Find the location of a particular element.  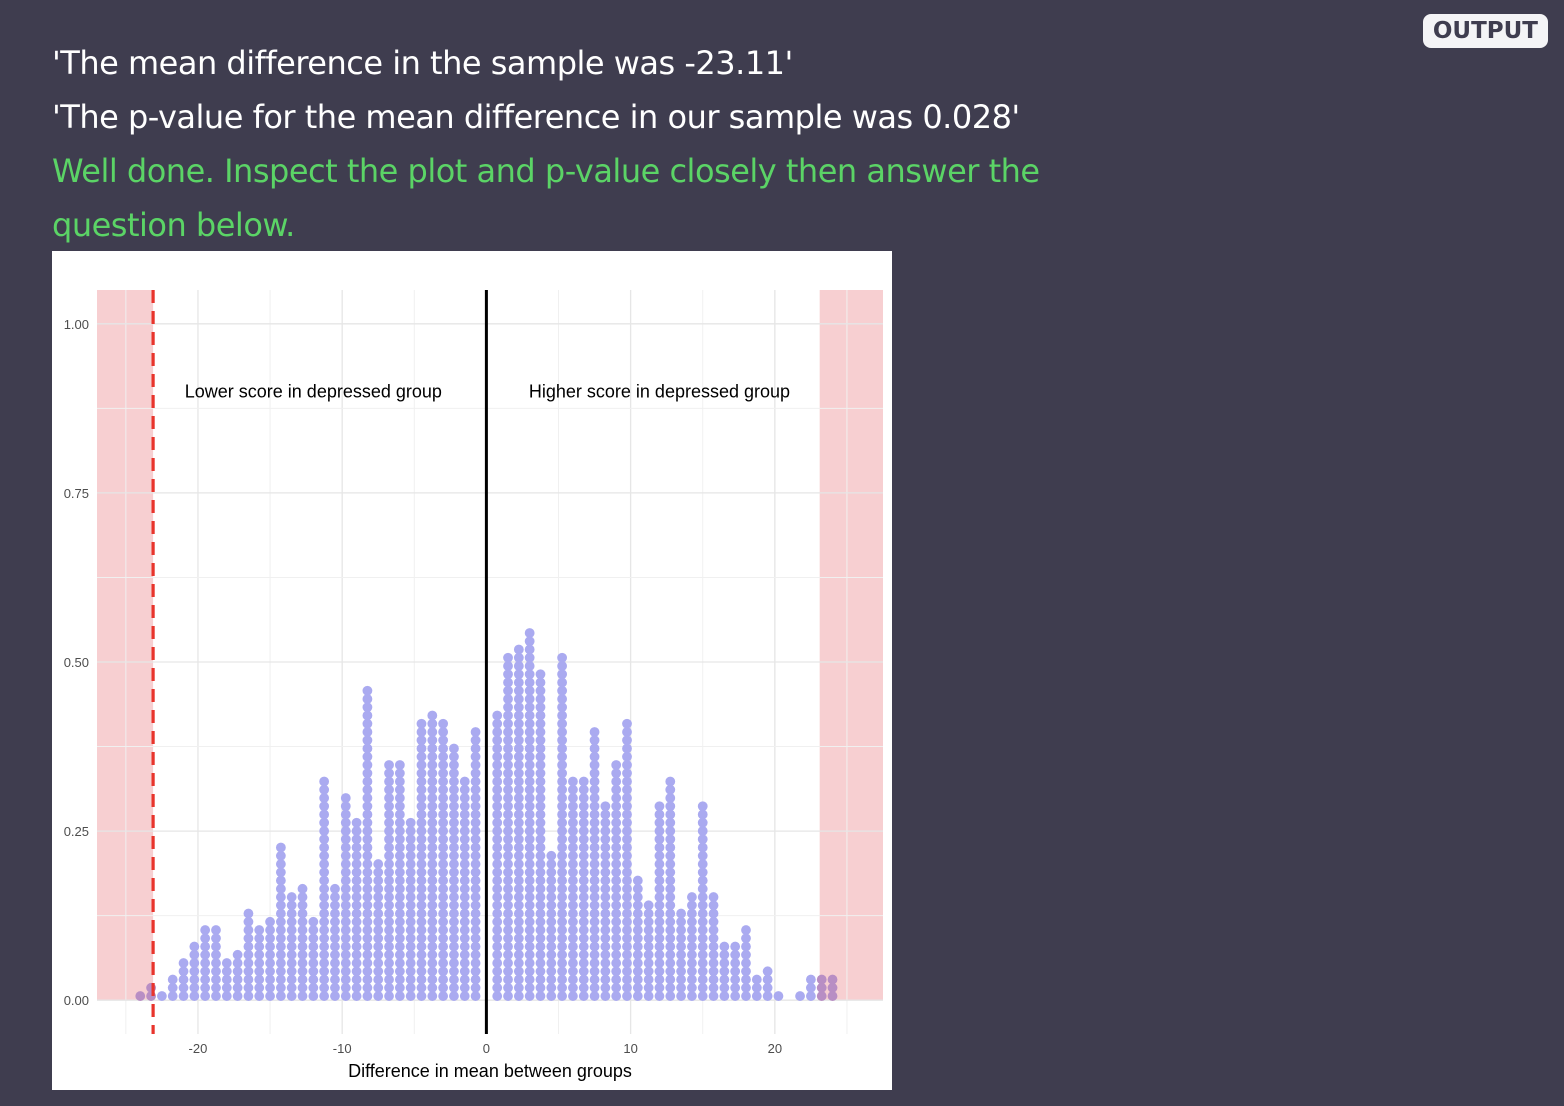

y-tick-label: 0.50 is located at coordinates (76, 662).